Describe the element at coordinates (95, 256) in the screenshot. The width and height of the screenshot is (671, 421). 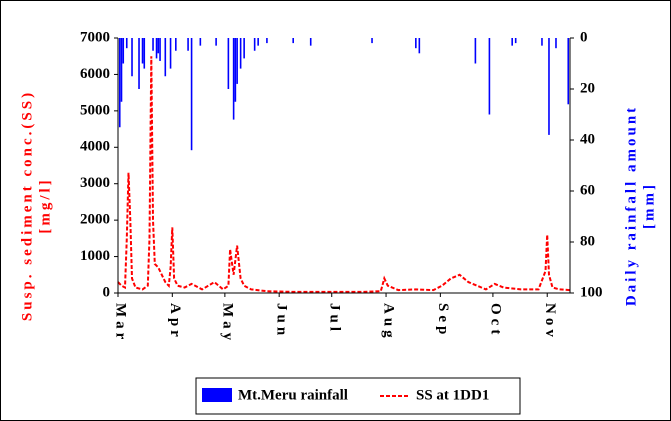
I see `y-tick-label: 1000` at that location.